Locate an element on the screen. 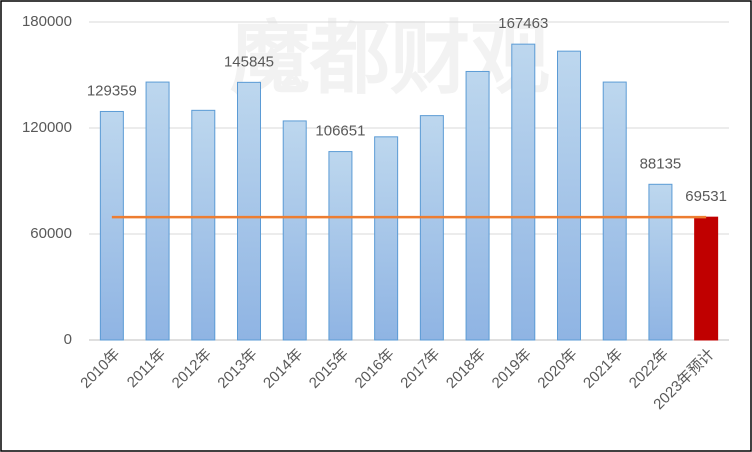 The image size is (752, 452). data-label: 88135 is located at coordinates (661, 163).